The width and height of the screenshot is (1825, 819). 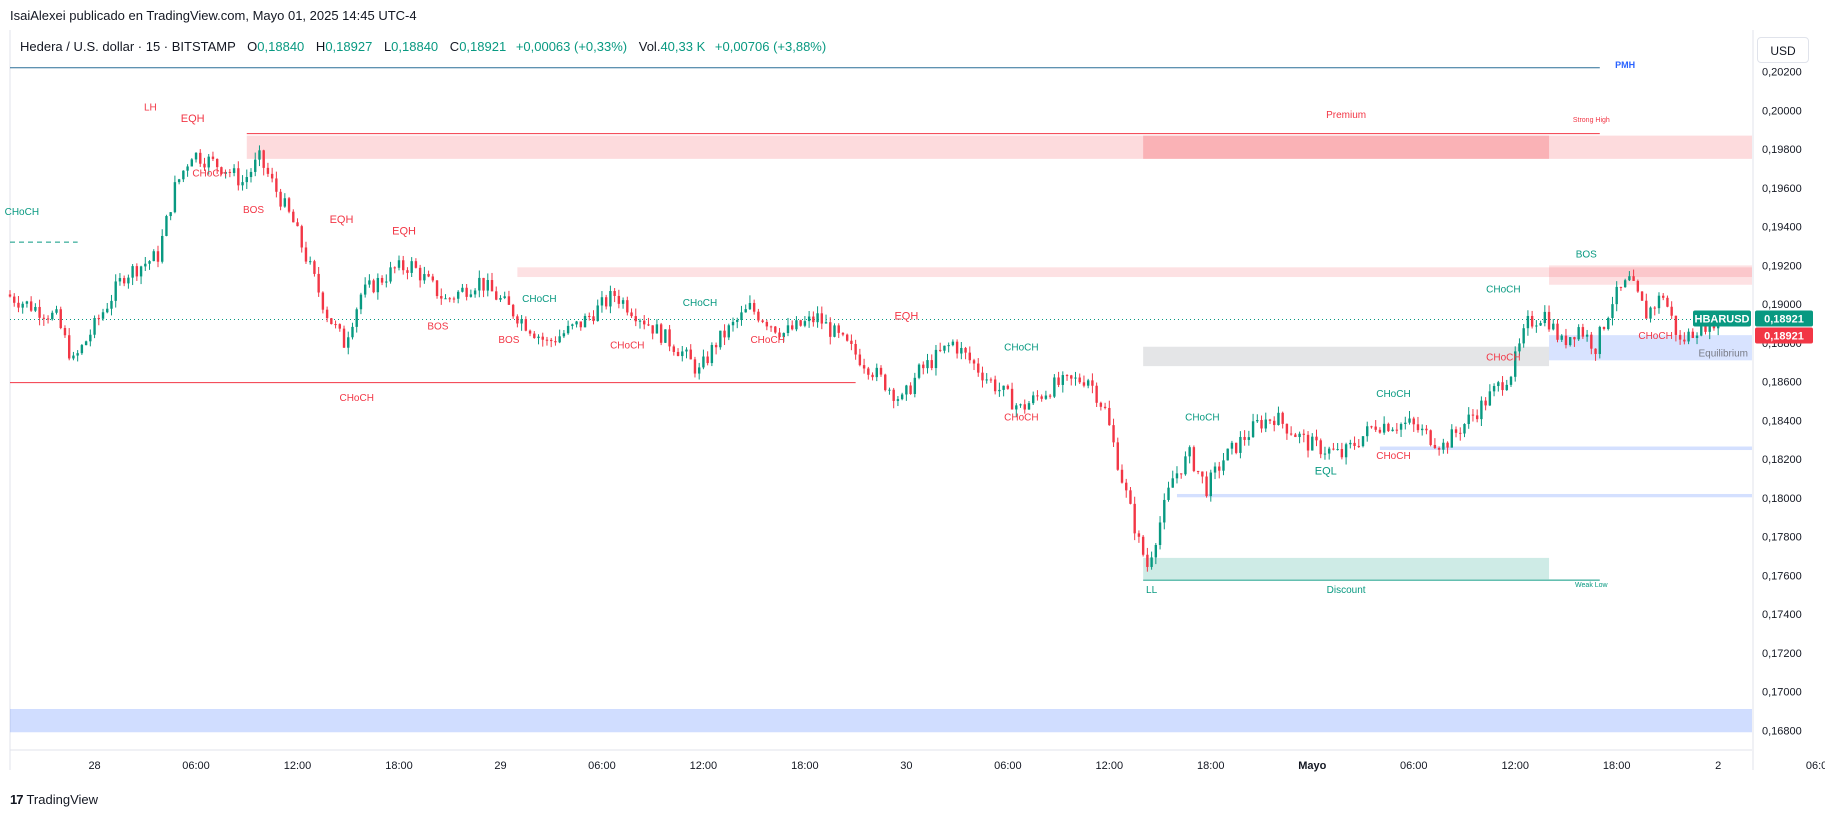 What do you see at coordinates (387, 46) in the screenshot?
I see `low-label: L` at bounding box center [387, 46].